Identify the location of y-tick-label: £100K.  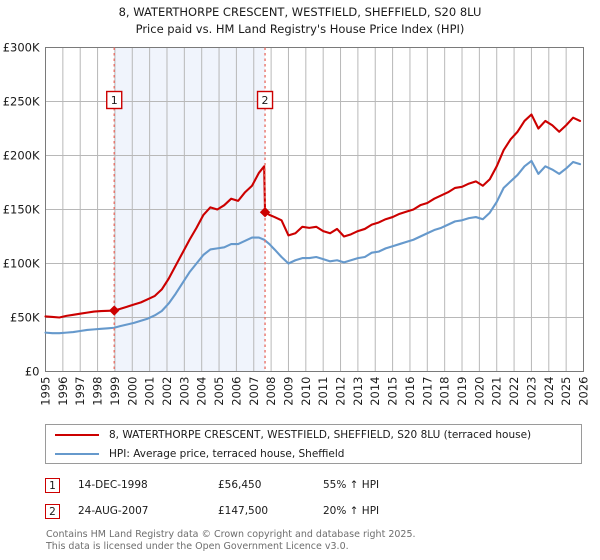
(21, 264).